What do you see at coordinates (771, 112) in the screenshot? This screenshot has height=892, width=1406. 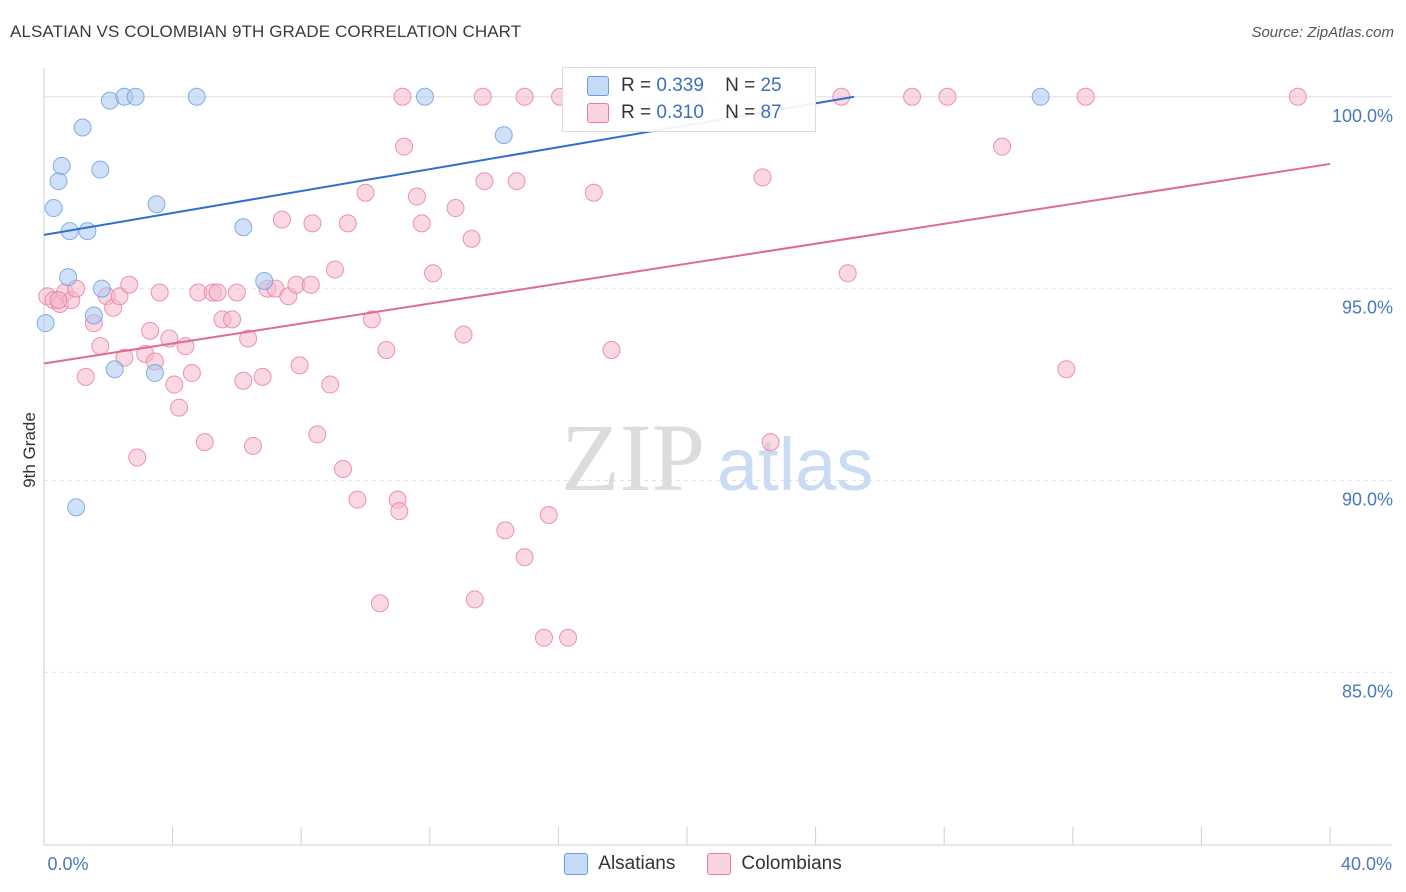 I see `legend-n-value: 87` at bounding box center [771, 112].